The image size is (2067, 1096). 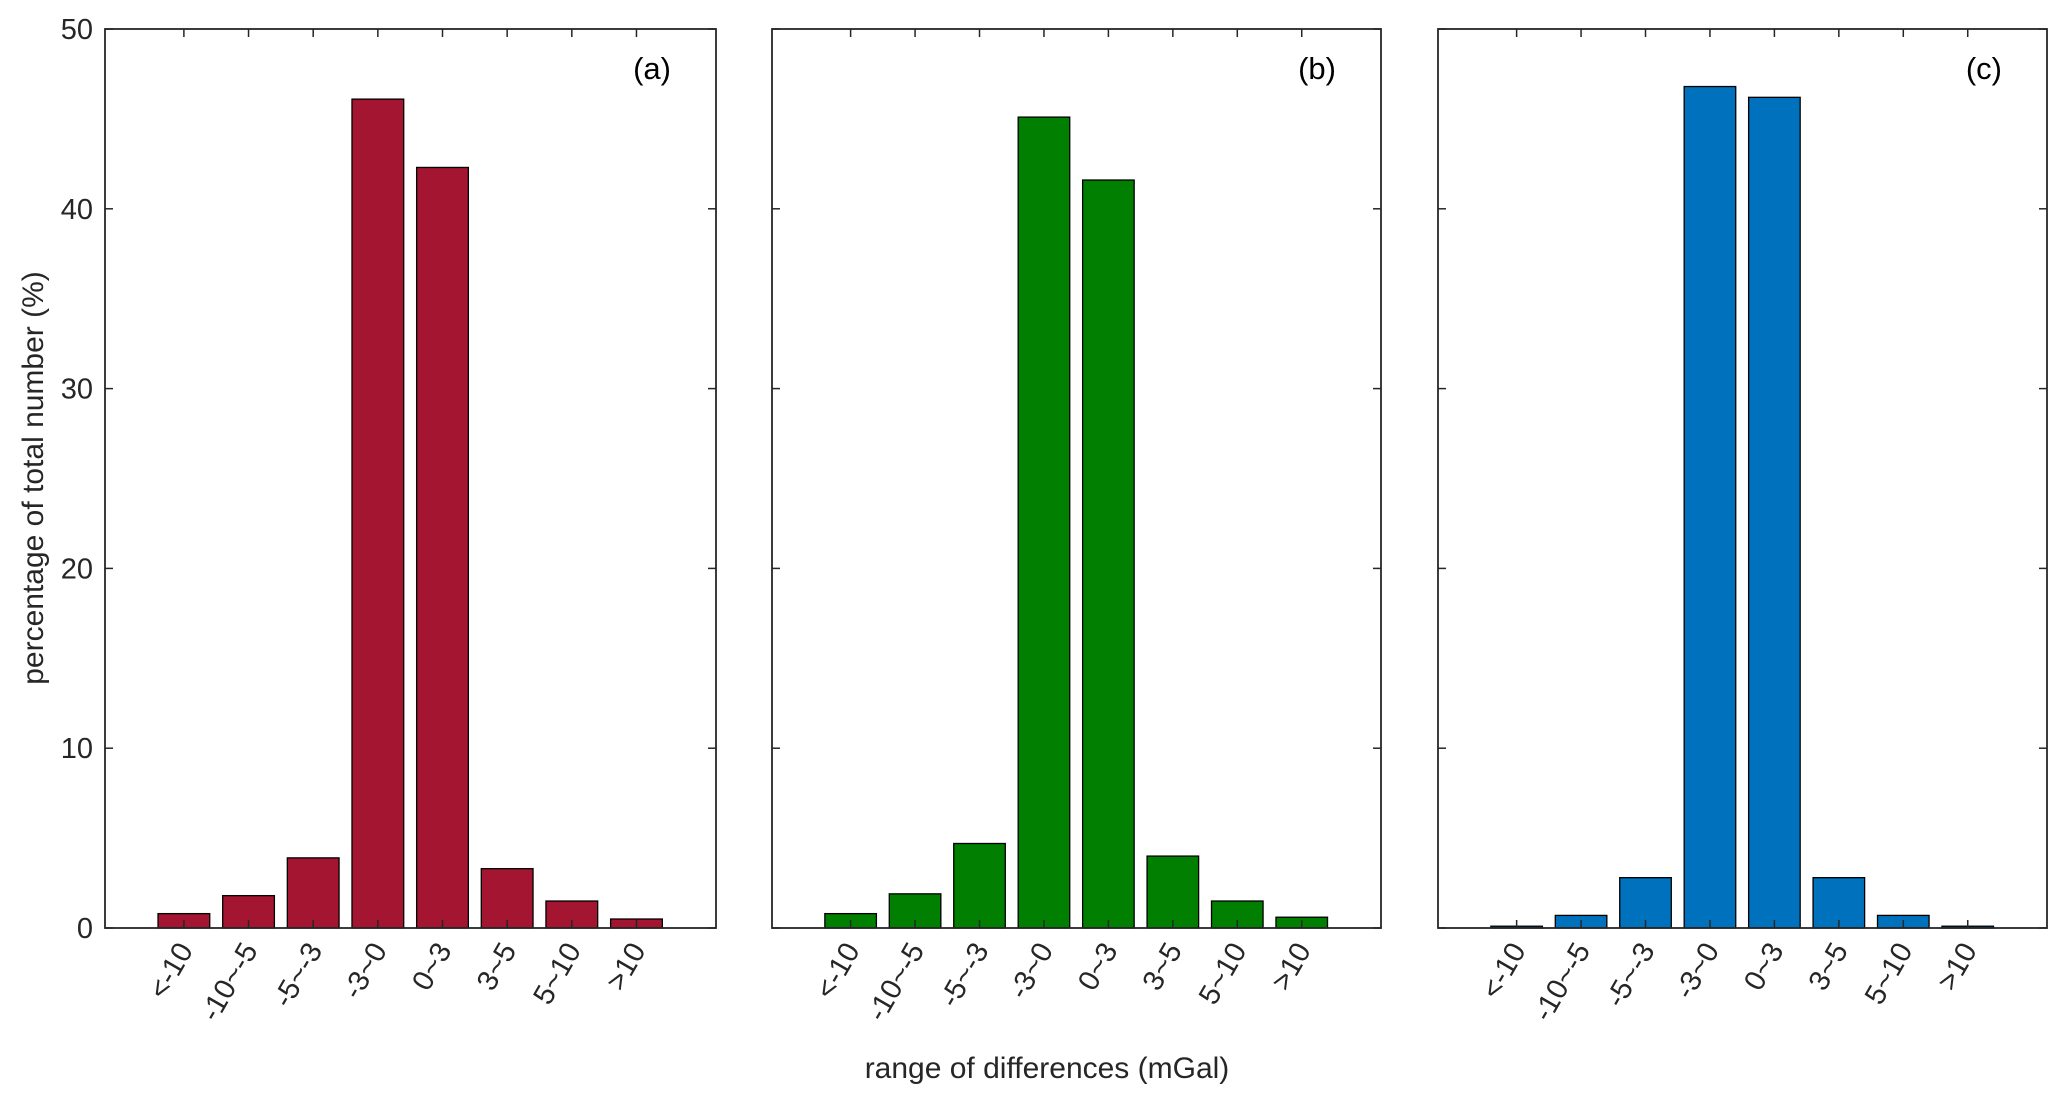 What do you see at coordinates (652, 68) in the screenshot?
I see `panel-label: (a)` at bounding box center [652, 68].